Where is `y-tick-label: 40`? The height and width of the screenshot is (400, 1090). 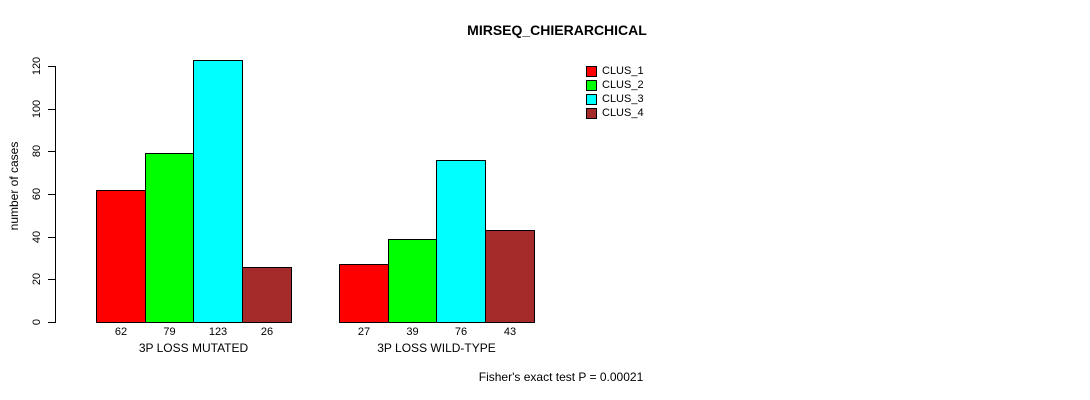
y-tick-label: 40 is located at coordinates (37, 237).